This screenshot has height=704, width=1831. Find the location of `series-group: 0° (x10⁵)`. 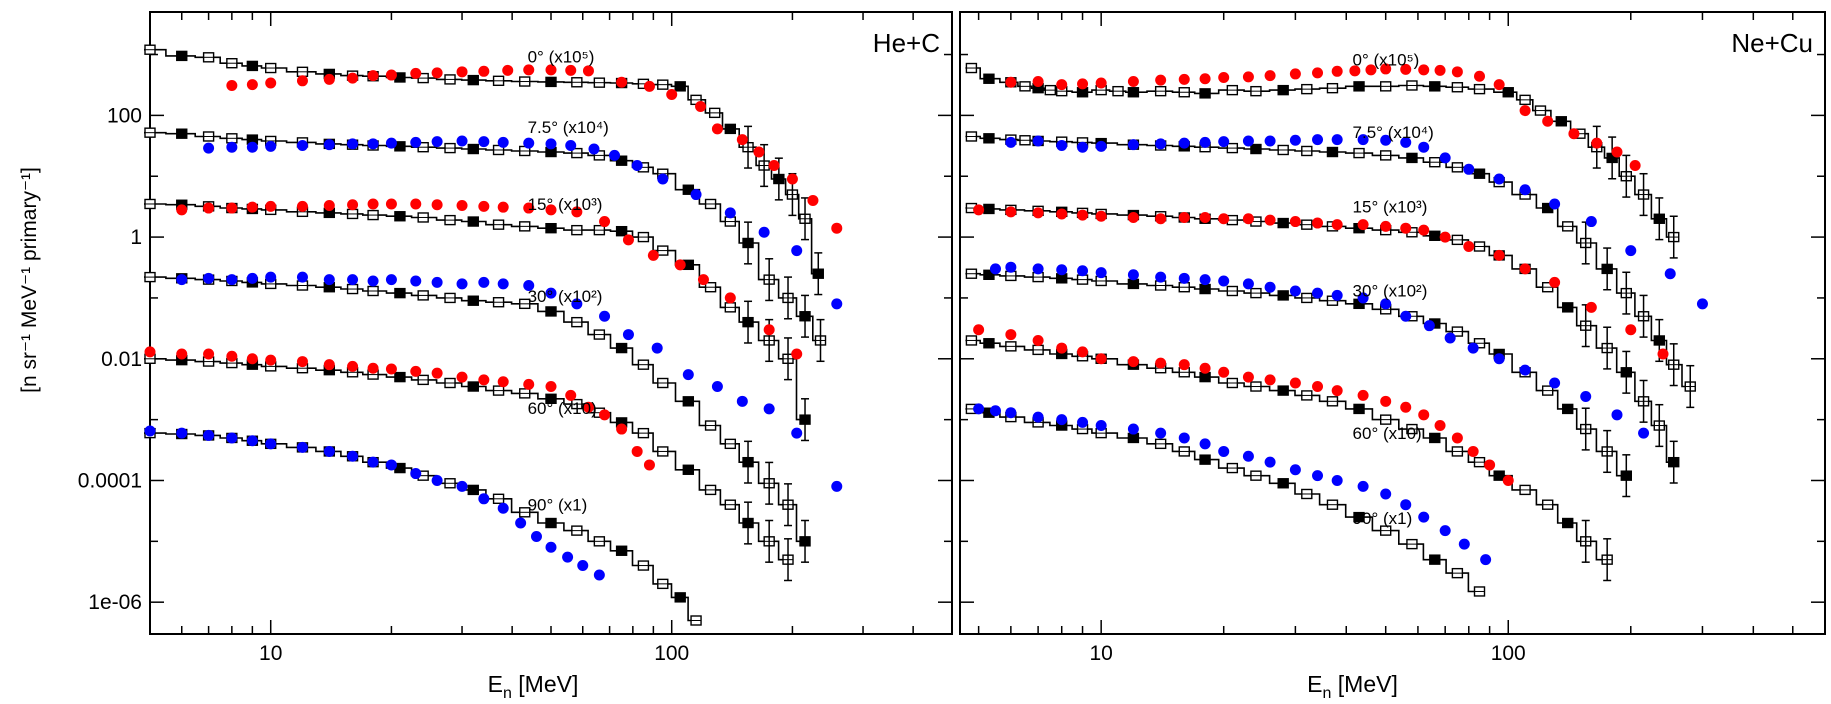

series-group: 0° (x10⁵) is located at coordinates (493, 170).